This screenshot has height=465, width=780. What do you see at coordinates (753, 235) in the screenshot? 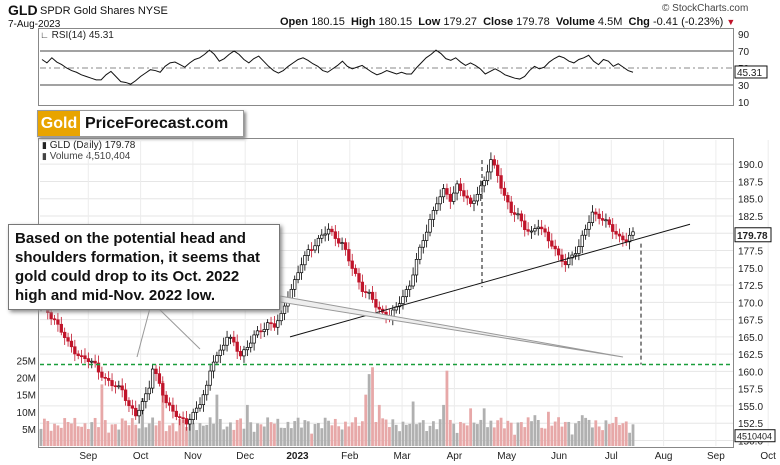
I see `current-price-box` at bounding box center [753, 235].